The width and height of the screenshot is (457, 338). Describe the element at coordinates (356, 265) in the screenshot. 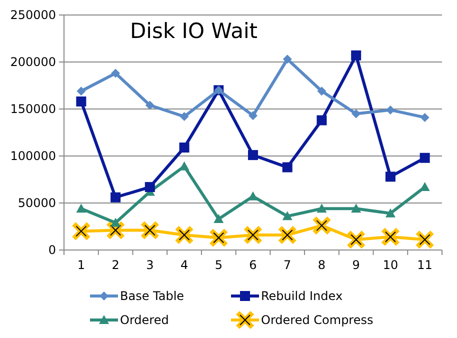

I see `x-tick-label: 9` at that location.